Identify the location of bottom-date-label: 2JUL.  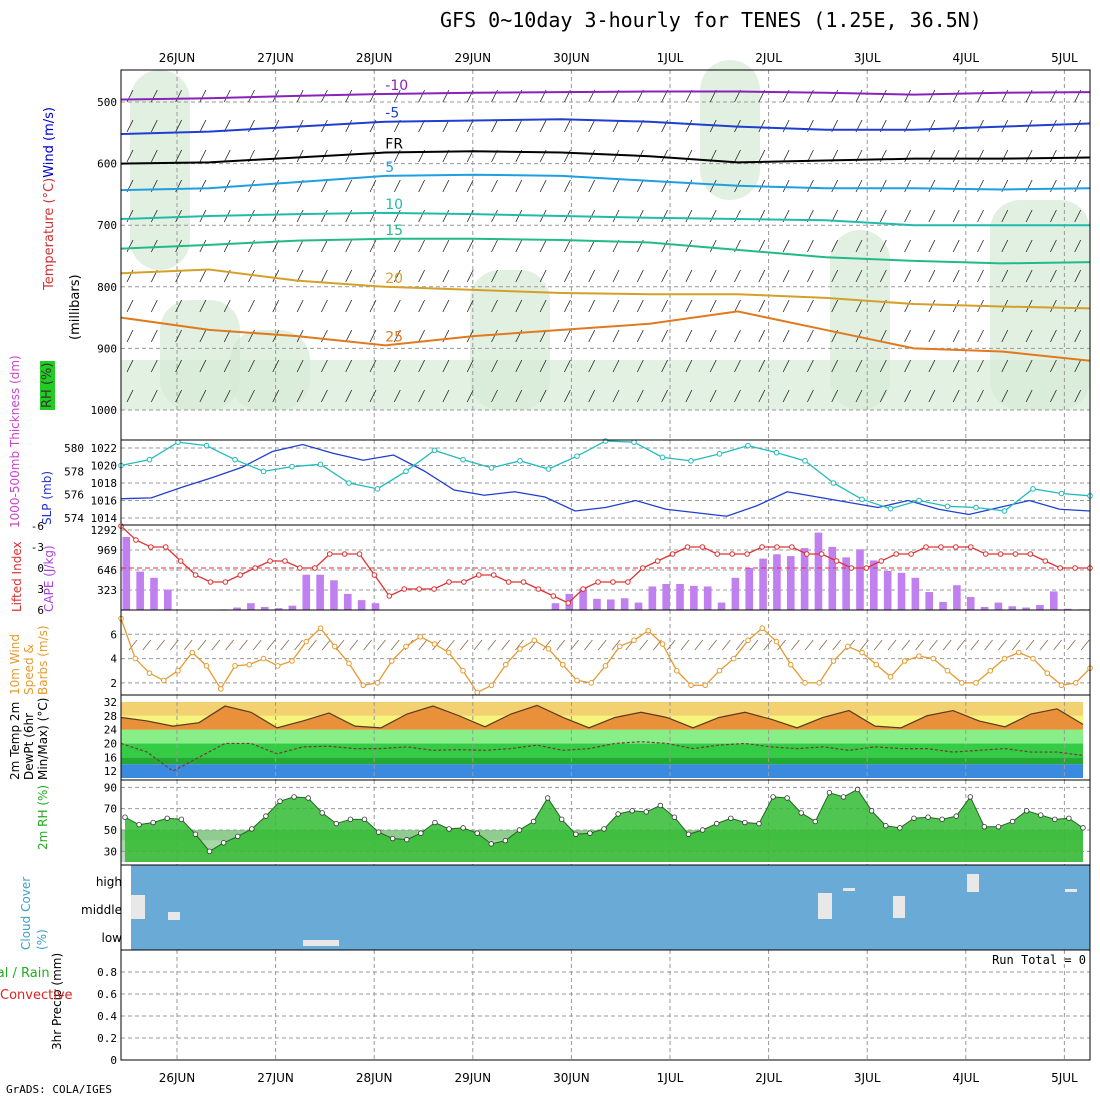
(768, 1078).